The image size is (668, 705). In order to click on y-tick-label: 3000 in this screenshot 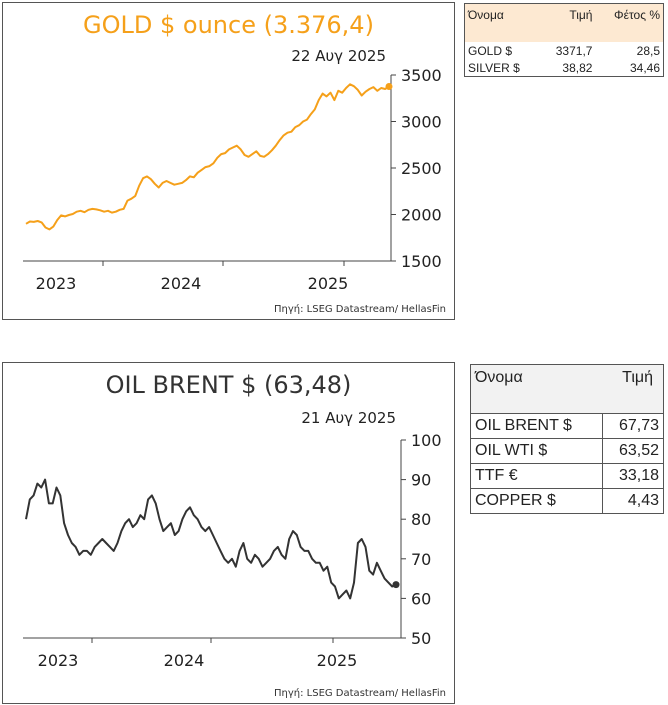, I will do `click(421, 122)`.